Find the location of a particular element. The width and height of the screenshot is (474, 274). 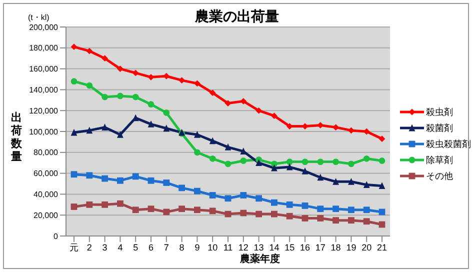

y-tick-label: 120,000 is located at coordinates (44, 111).